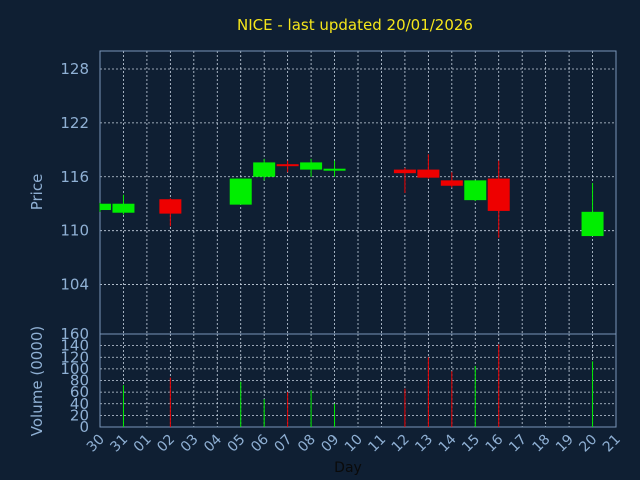  Describe the element at coordinates (79, 415) in the screenshot. I see `volume-tick-label: 20` at that location.